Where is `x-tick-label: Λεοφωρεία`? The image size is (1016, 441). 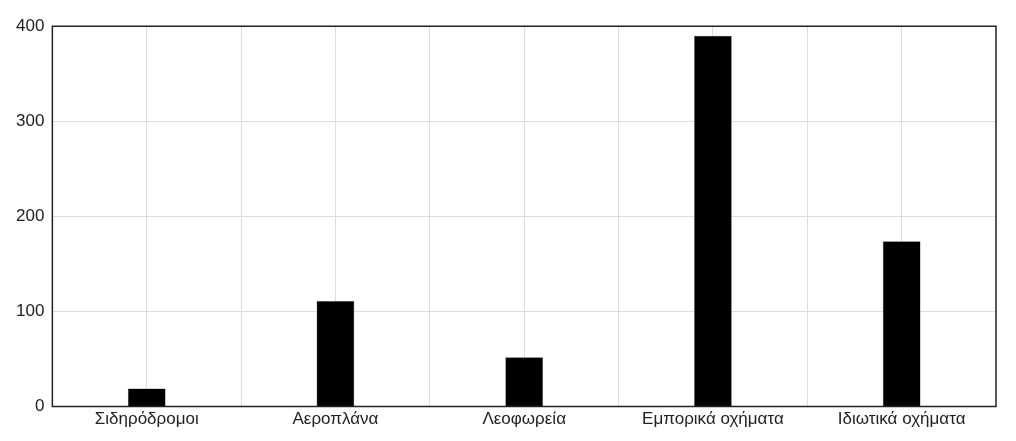 x-tick-label: Λεοφωρεία is located at coordinates (524, 419).